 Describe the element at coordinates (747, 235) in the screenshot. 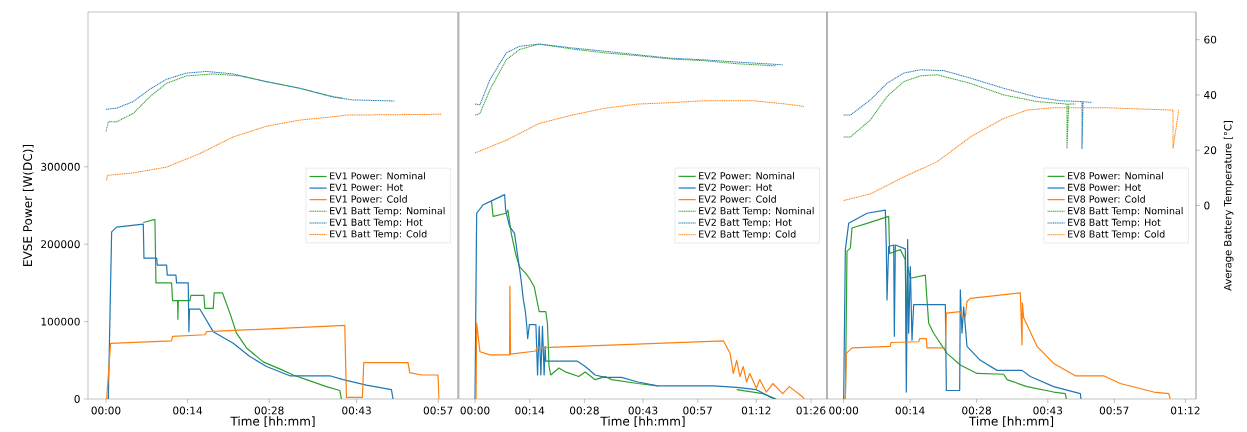

I see `legend-label: EV2 Batt Temp: Cold` at that location.